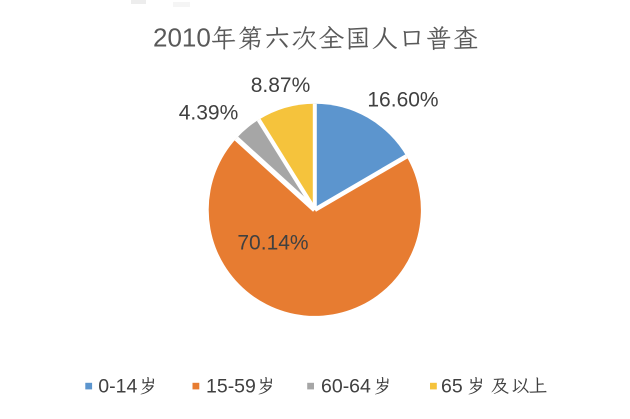 Image resolution: width=630 pixels, height=419 pixels. Describe the element at coordinates (231, 386) in the screenshot. I see `svg-text: 15-59` at that location.